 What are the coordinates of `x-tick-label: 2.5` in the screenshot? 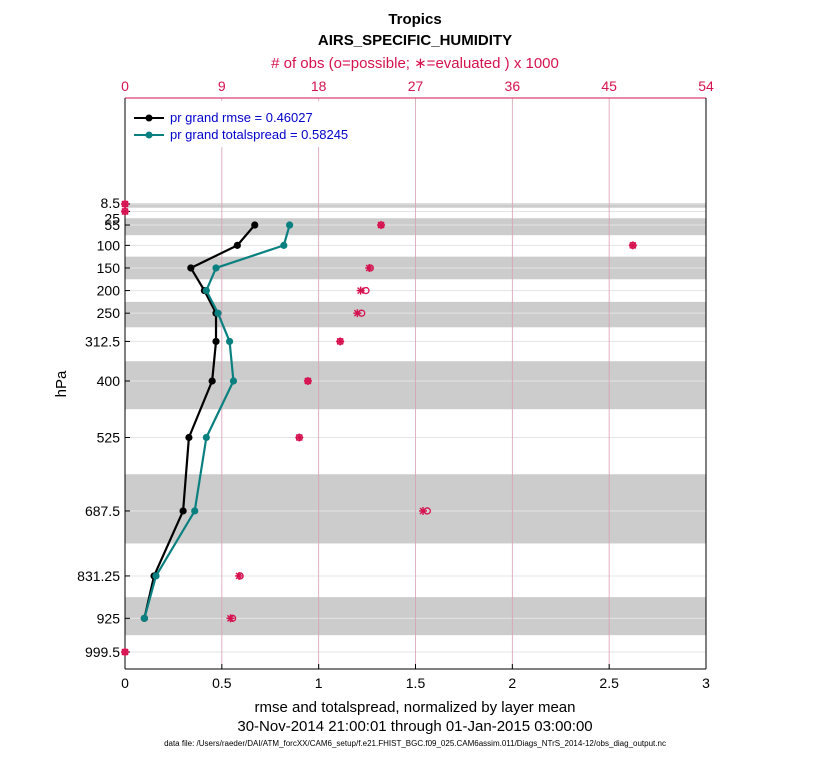 It's located at (609, 683).